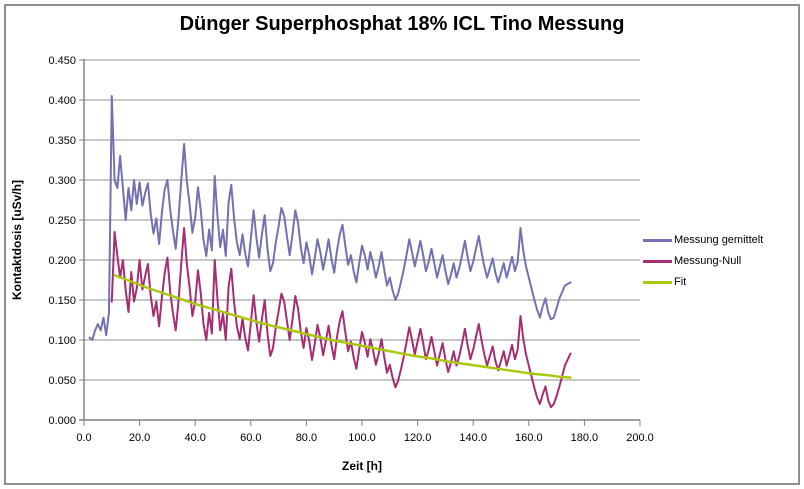 Image resolution: width=804 pixels, height=489 pixels. Describe the element at coordinates (473, 438) in the screenshot. I see `x-tick-label: 140.0` at that location.